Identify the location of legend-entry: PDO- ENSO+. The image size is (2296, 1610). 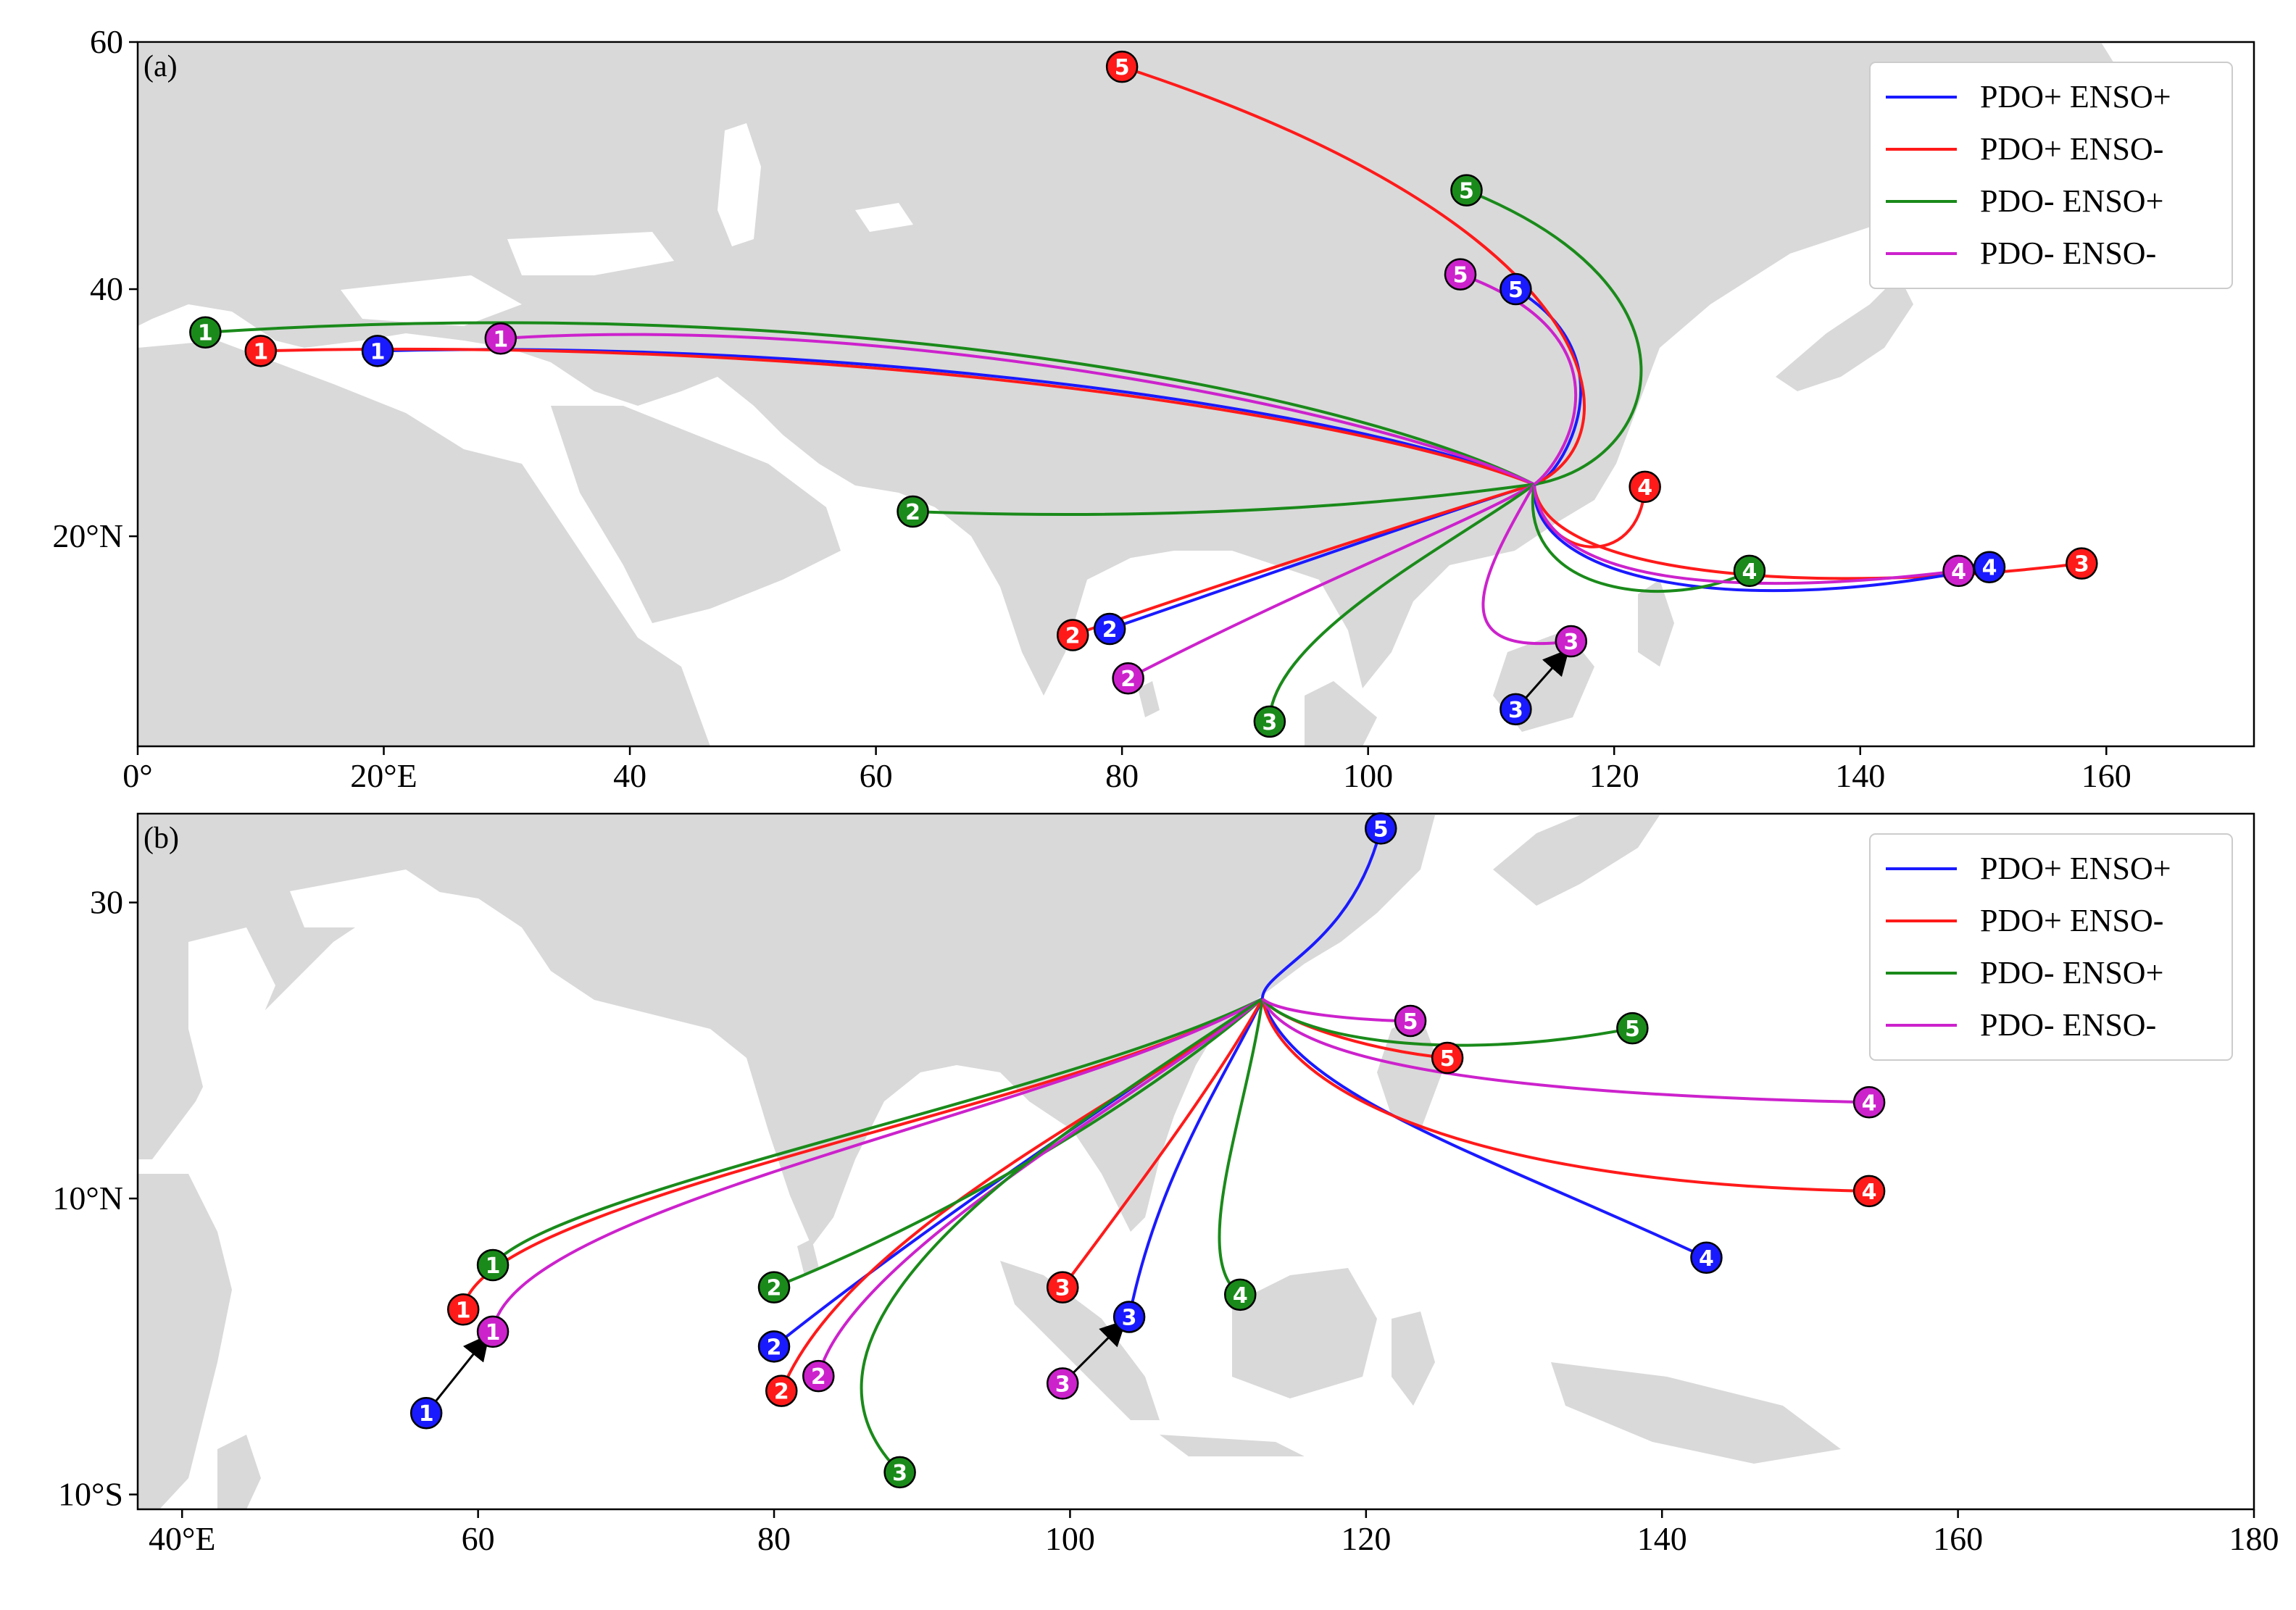
(2024, 201).